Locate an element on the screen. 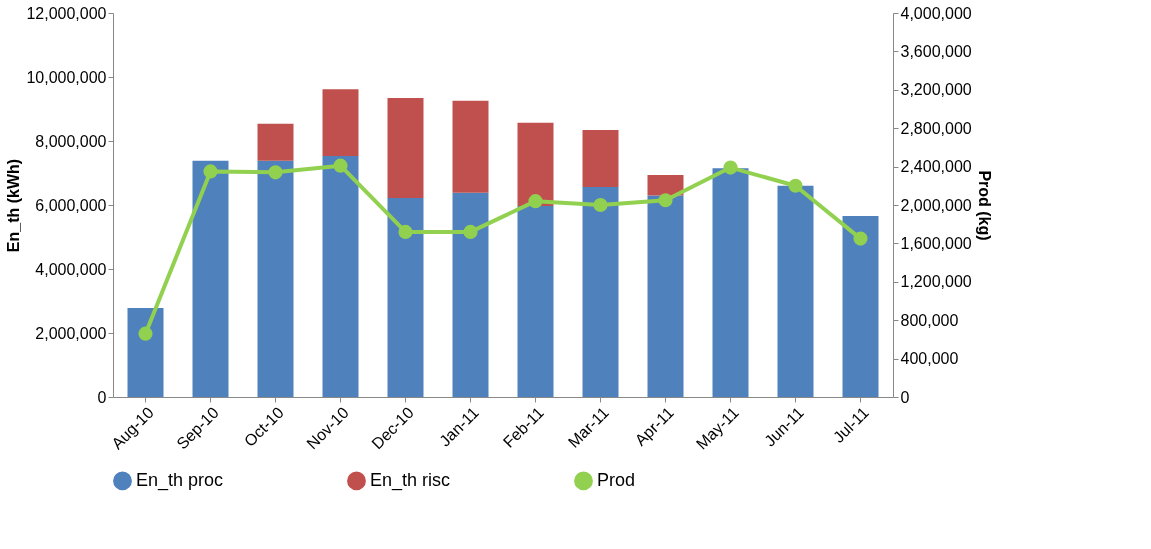 This screenshot has width=1151, height=549. y-tick-label: 10,000,000 is located at coordinates (66, 77).